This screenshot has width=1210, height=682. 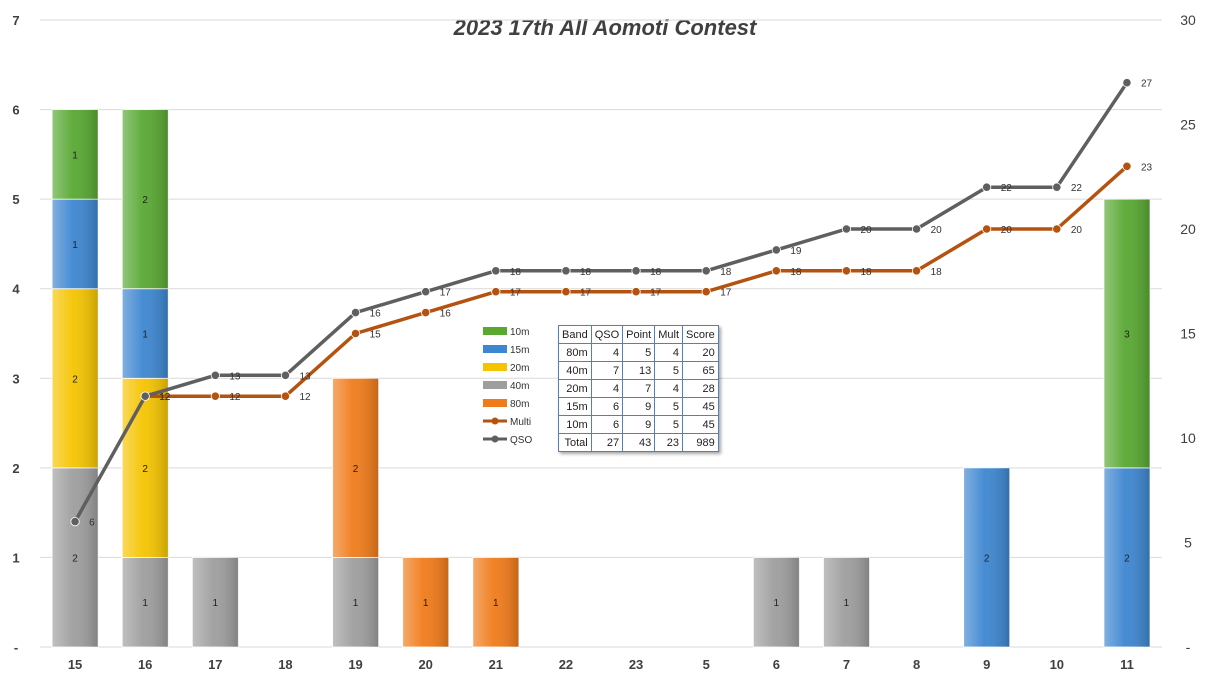 I want to click on left-tick-label: 7, so click(x=15, y=20).